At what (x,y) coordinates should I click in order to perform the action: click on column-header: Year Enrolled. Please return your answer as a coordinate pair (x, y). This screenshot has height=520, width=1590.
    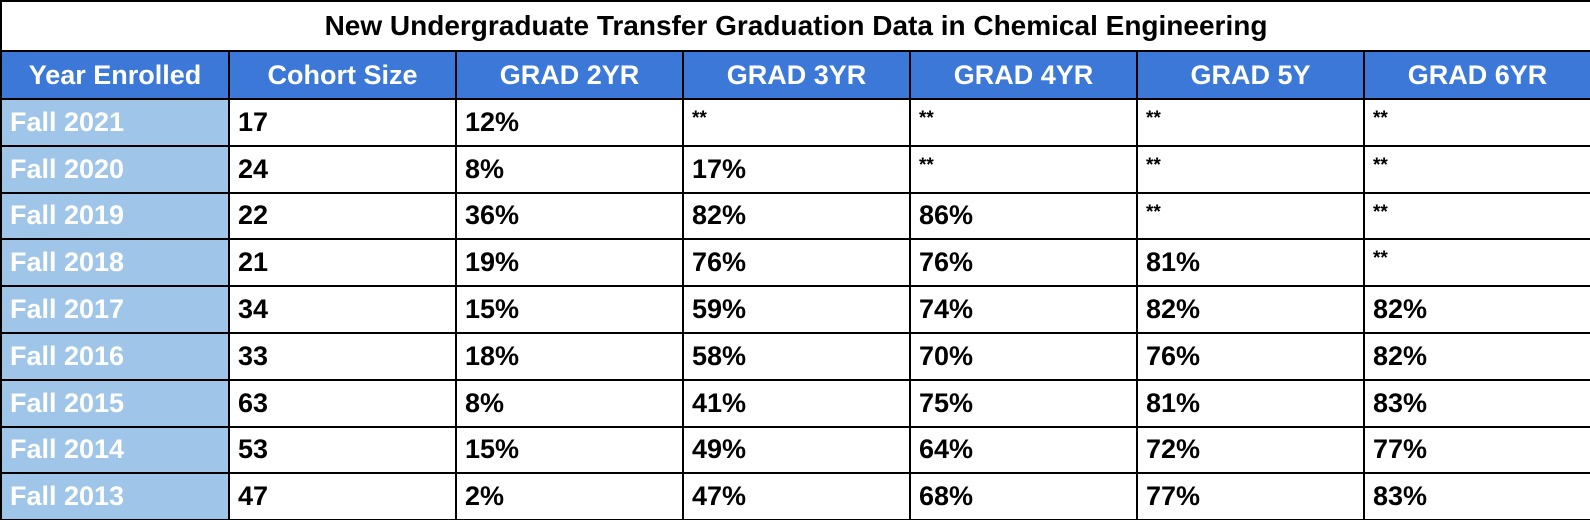
    Looking at the image, I should click on (115, 75).